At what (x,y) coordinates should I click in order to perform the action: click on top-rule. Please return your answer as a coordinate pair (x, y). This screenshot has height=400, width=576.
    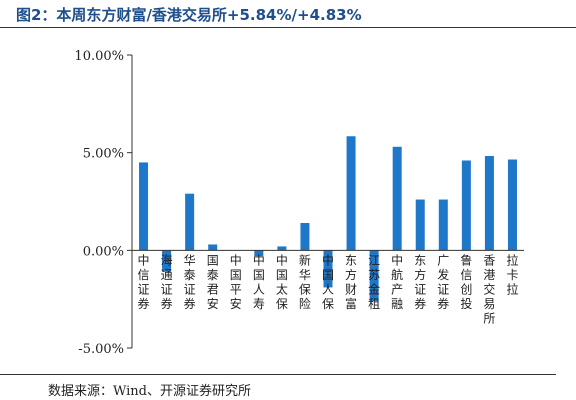
    Looking at the image, I should click on (288, 27).